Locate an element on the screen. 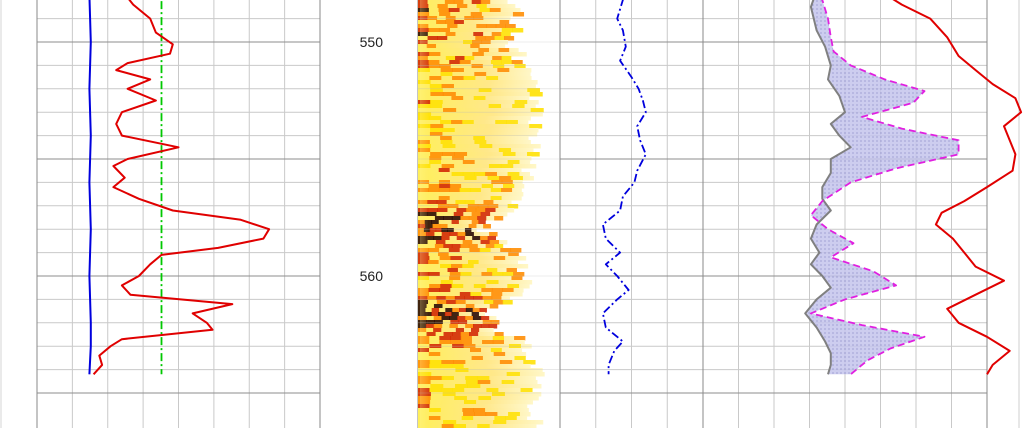 The image size is (1025, 428). depth-tick-label: 560 is located at coordinates (372, 276).